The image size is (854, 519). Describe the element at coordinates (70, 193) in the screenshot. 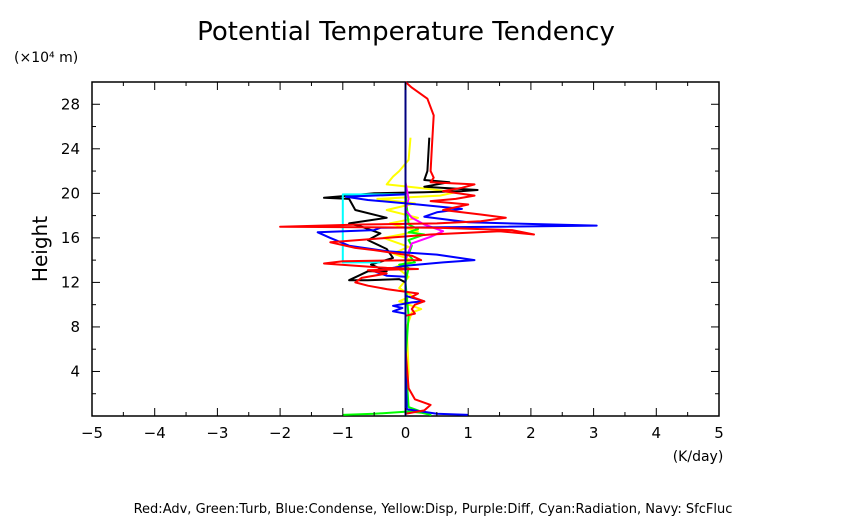

I see `y-tick-label: 20` at that location.